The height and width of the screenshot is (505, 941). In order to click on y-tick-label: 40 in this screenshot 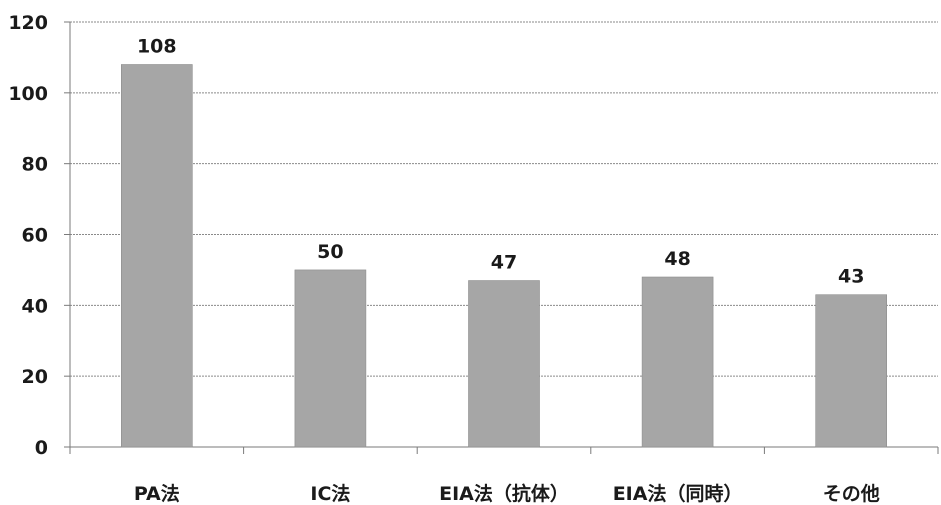, I will do `click(35, 306)`.